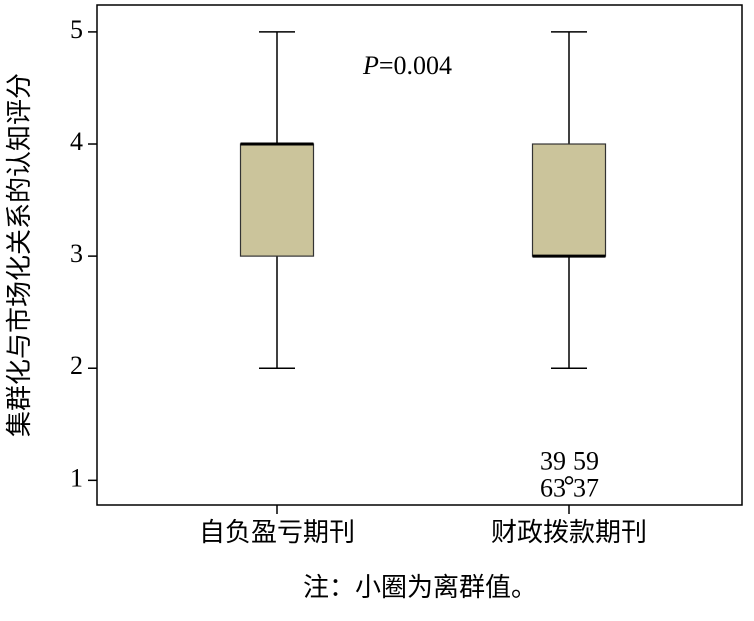  Describe the element at coordinates (586, 460) in the screenshot. I see `outlier-label: 59` at that location.